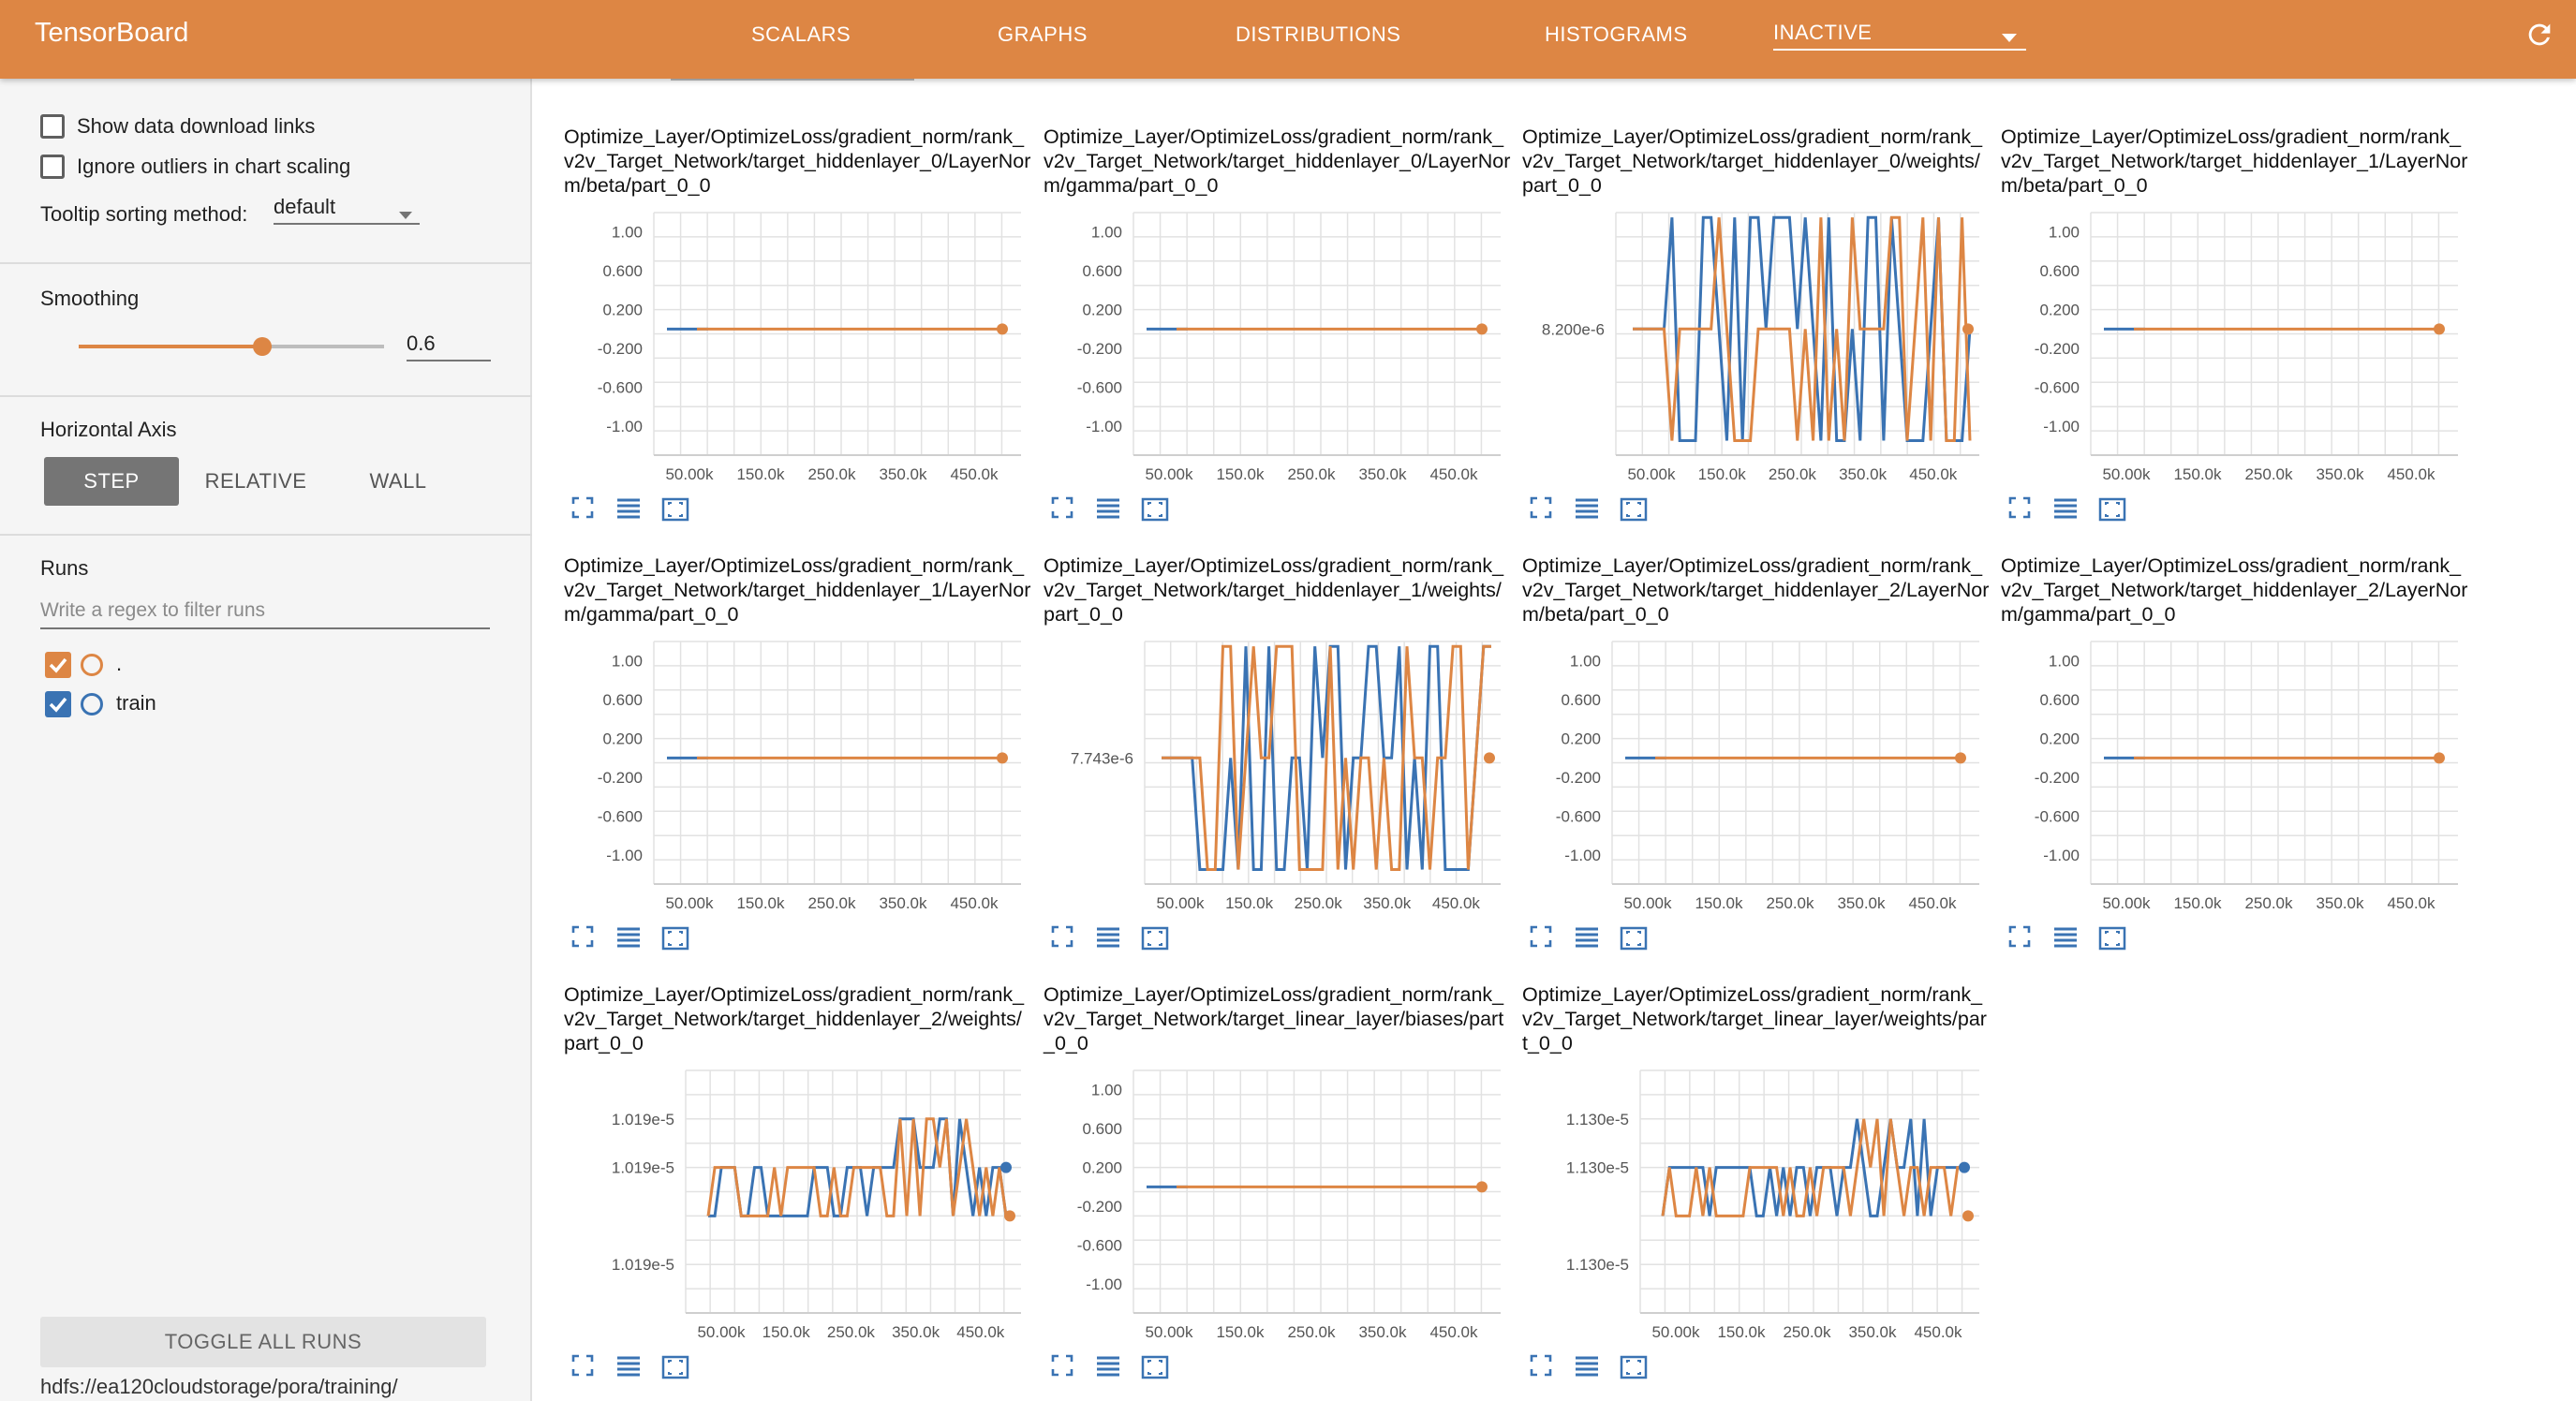 The image size is (2576, 1401). I want to click on smoothing-slider, so click(232, 346).